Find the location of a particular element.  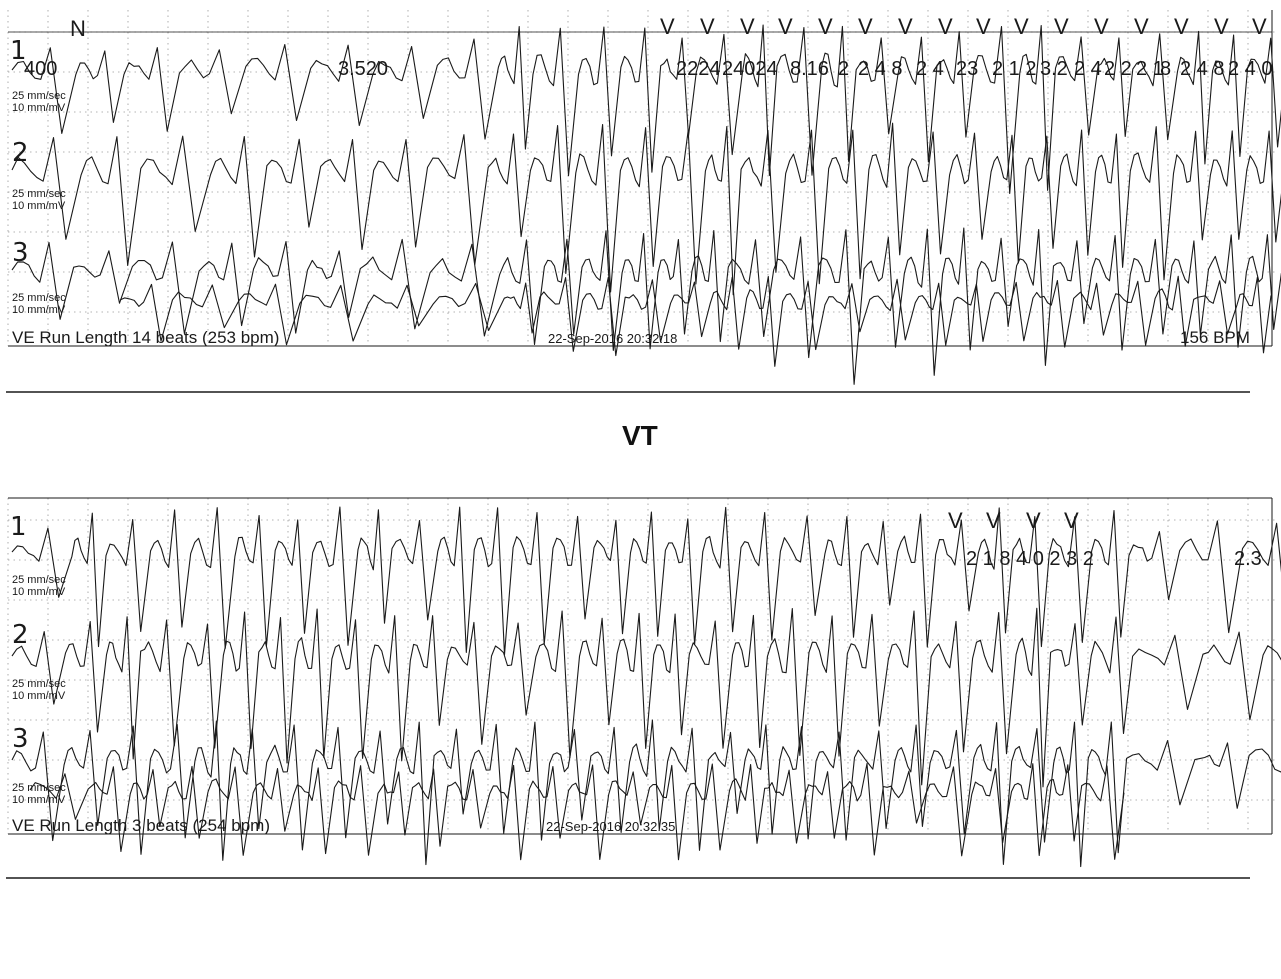

rr-value: 23 is located at coordinates (967, 69).